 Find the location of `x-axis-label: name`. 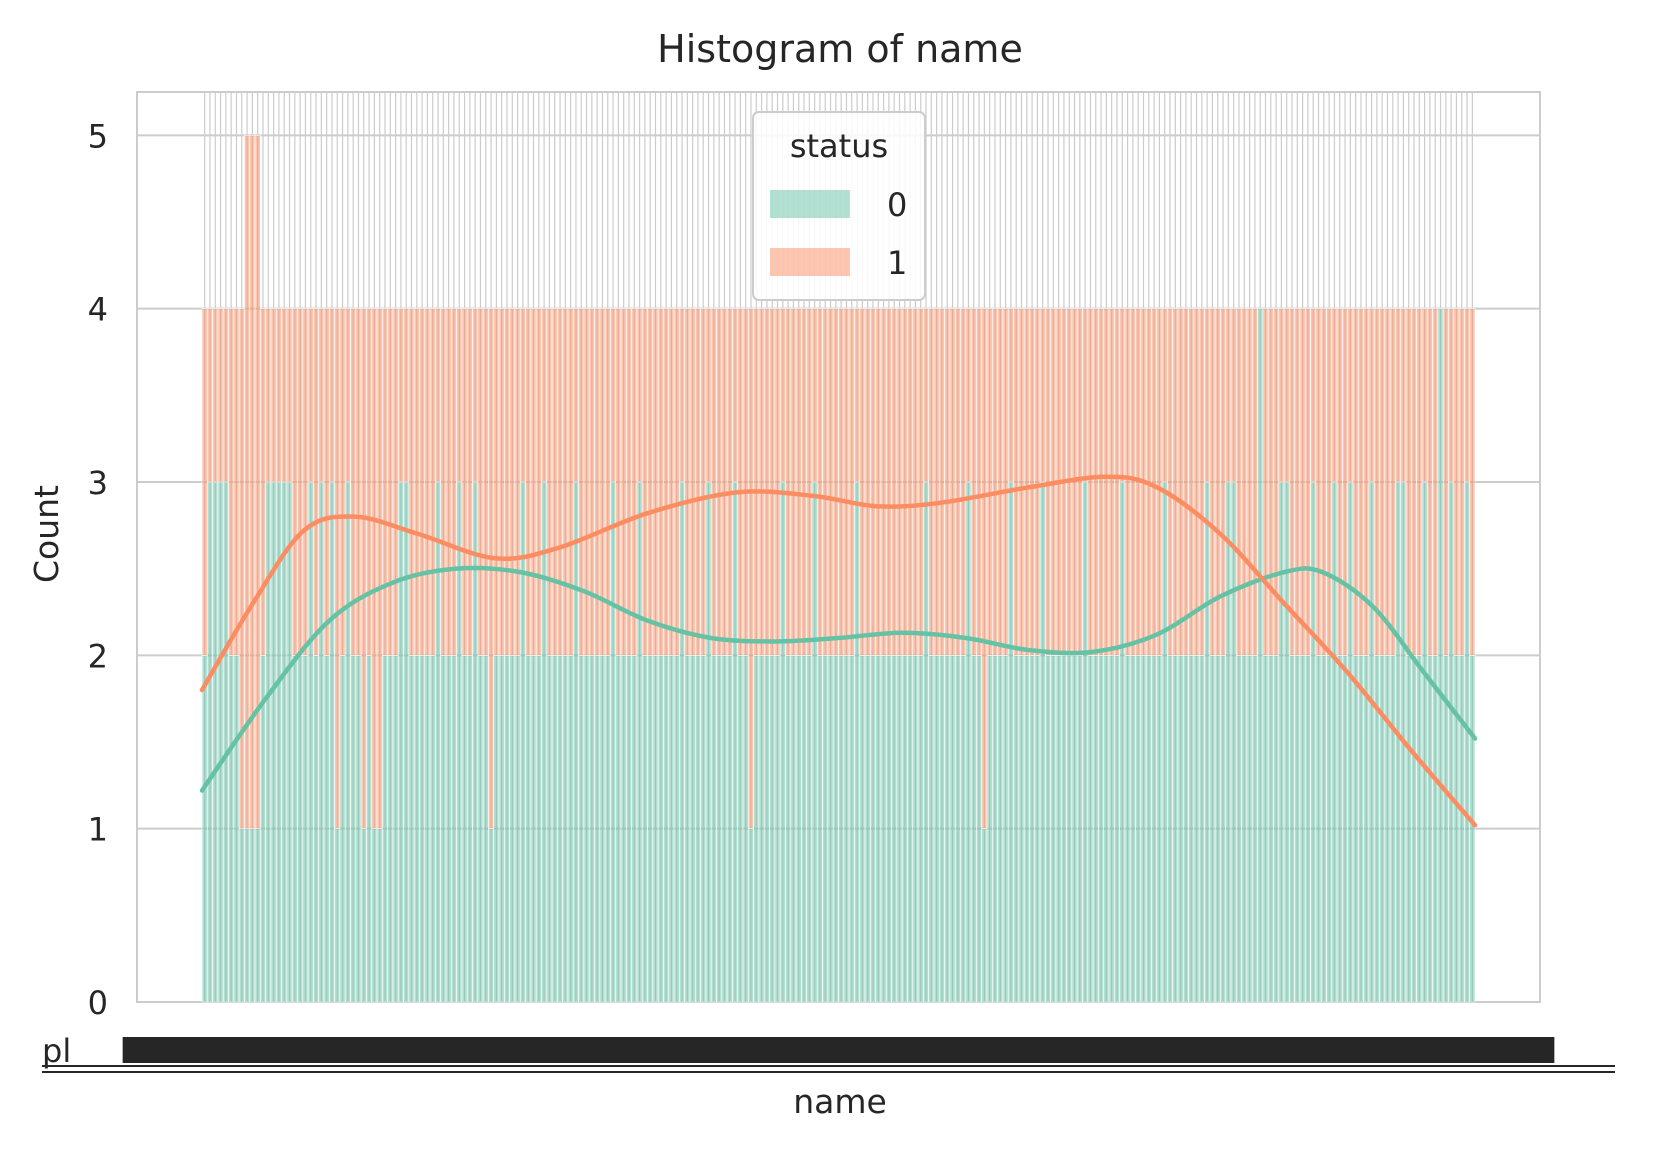

x-axis-label: name is located at coordinates (840, 1101).